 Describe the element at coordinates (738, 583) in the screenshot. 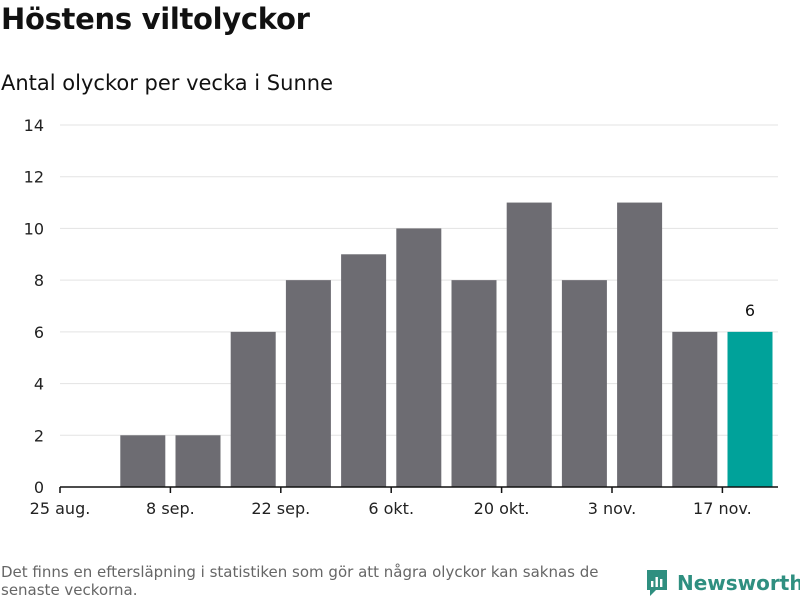

I see `logo-text: Newsworthy` at that location.